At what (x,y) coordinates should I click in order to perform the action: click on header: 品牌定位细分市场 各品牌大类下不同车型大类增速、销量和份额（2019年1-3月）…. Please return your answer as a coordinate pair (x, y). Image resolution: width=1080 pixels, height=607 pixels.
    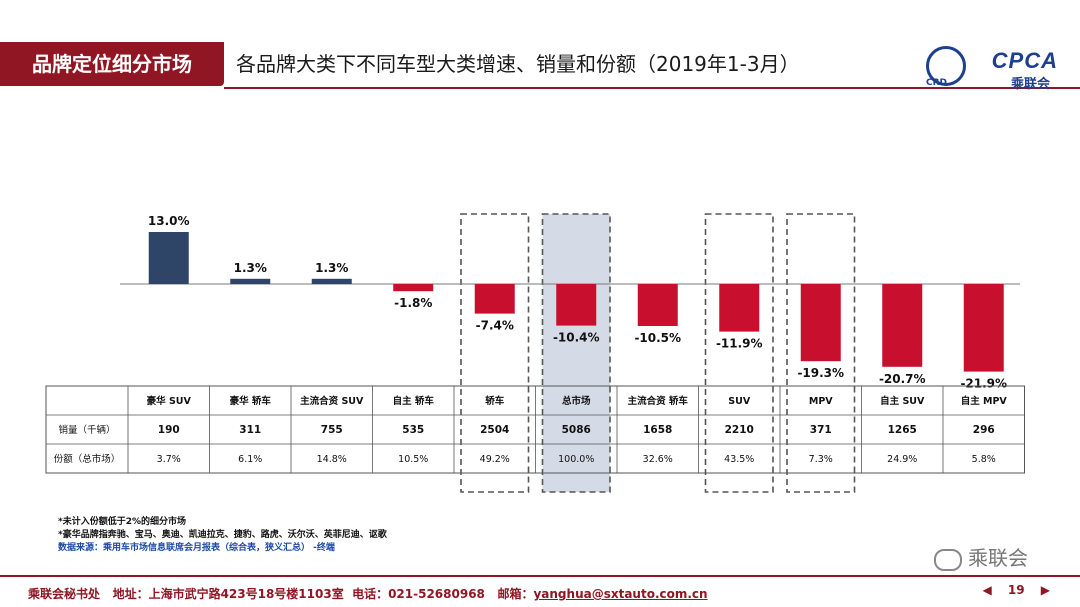
    Looking at the image, I should click on (540, 56).